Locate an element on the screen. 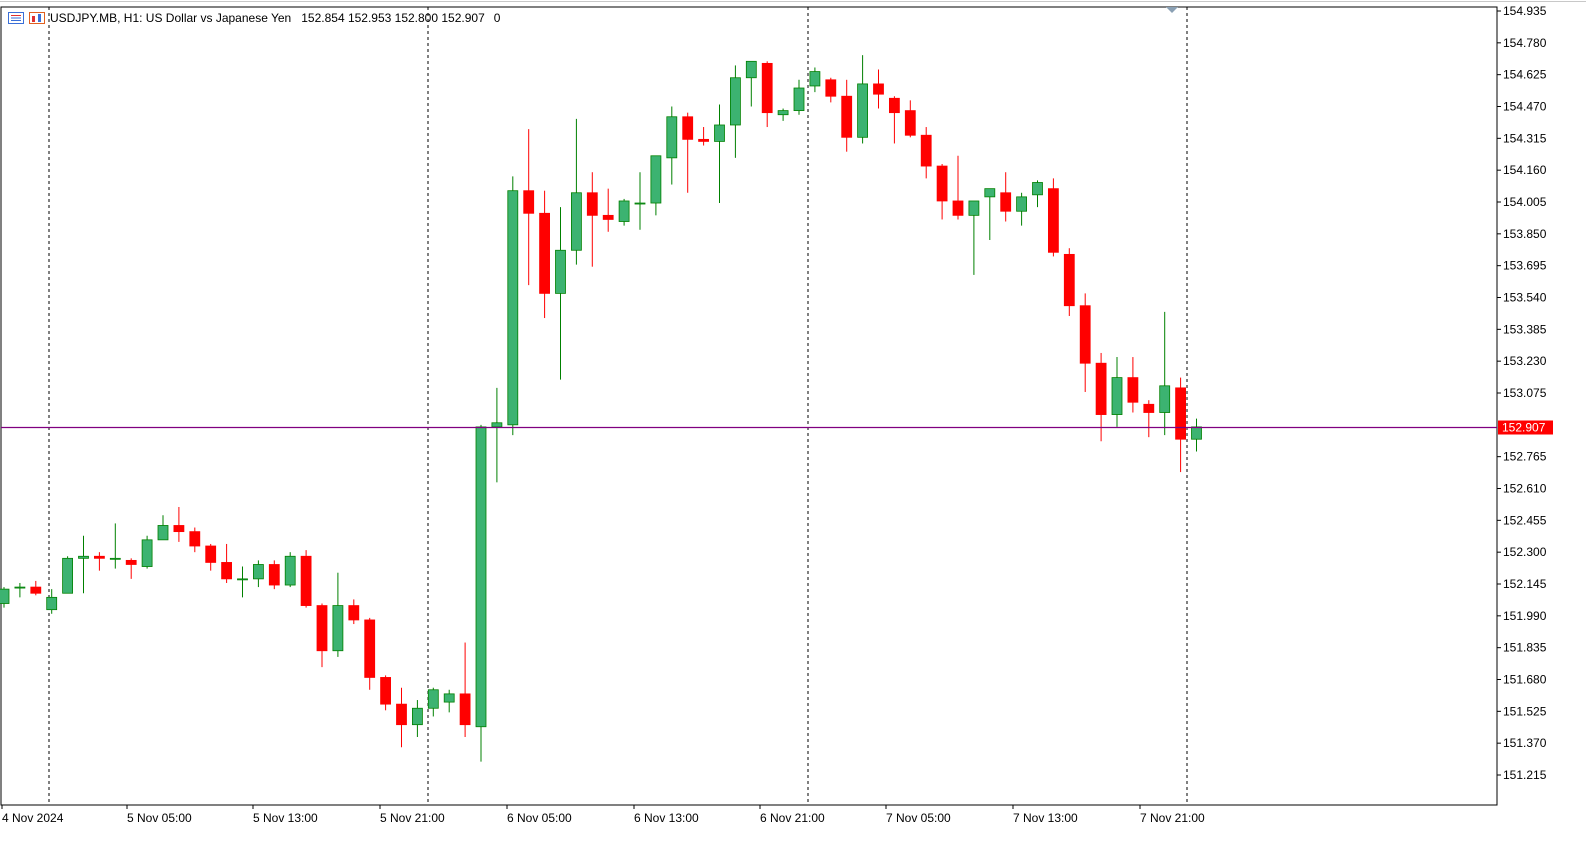 This screenshot has height=841, width=1586. y-tick-label: 153.850 is located at coordinates (1525, 234).